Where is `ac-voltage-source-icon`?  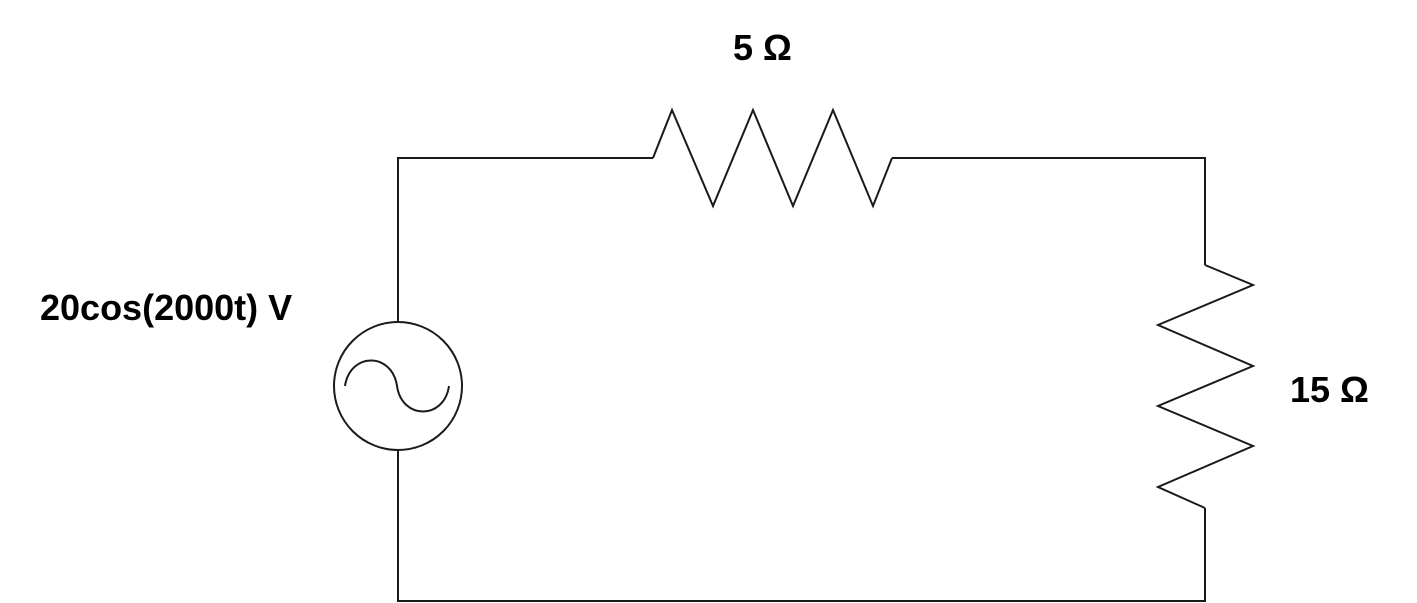 ac-voltage-source-icon is located at coordinates (398, 386).